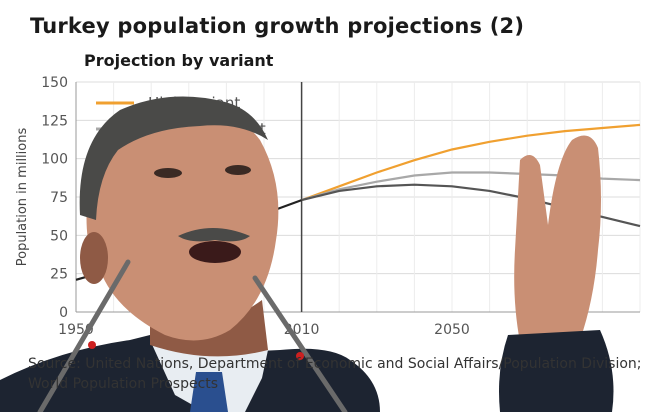 The image size is (666, 412). I want to click on y-tick-label: 50, so click(59, 236).